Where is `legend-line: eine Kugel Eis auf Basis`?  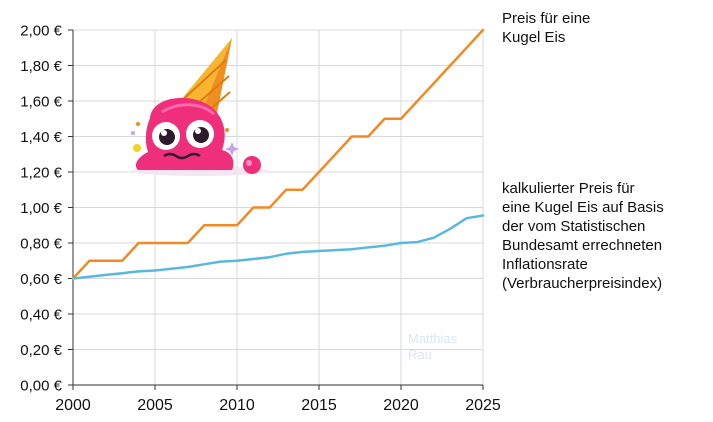 legend-line: eine Kugel Eis auf Basis is located at coordinates (583, 207).